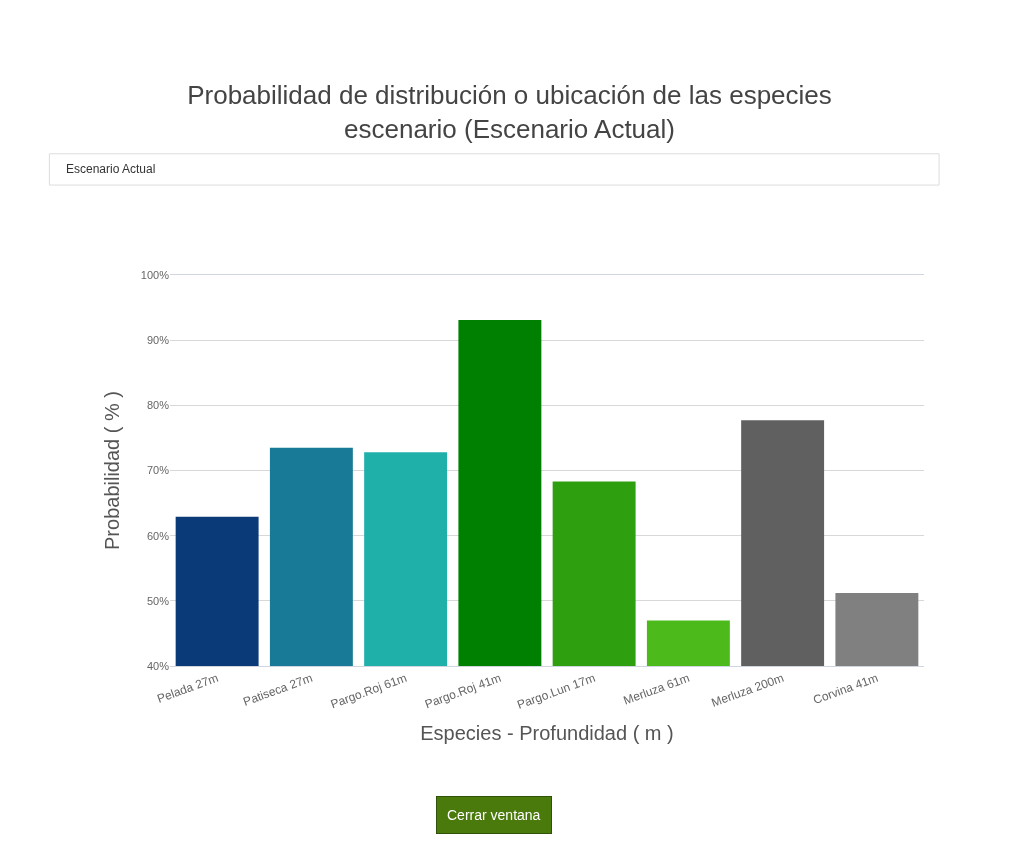 The height and width of the screenshot is (866, 1019). Describe the element at coordinates (509, 111) in the screenshot. I see `chart-title: Probabilidad de distribución o ubicación de las especies escenario (Escenario Actual)` at that location.